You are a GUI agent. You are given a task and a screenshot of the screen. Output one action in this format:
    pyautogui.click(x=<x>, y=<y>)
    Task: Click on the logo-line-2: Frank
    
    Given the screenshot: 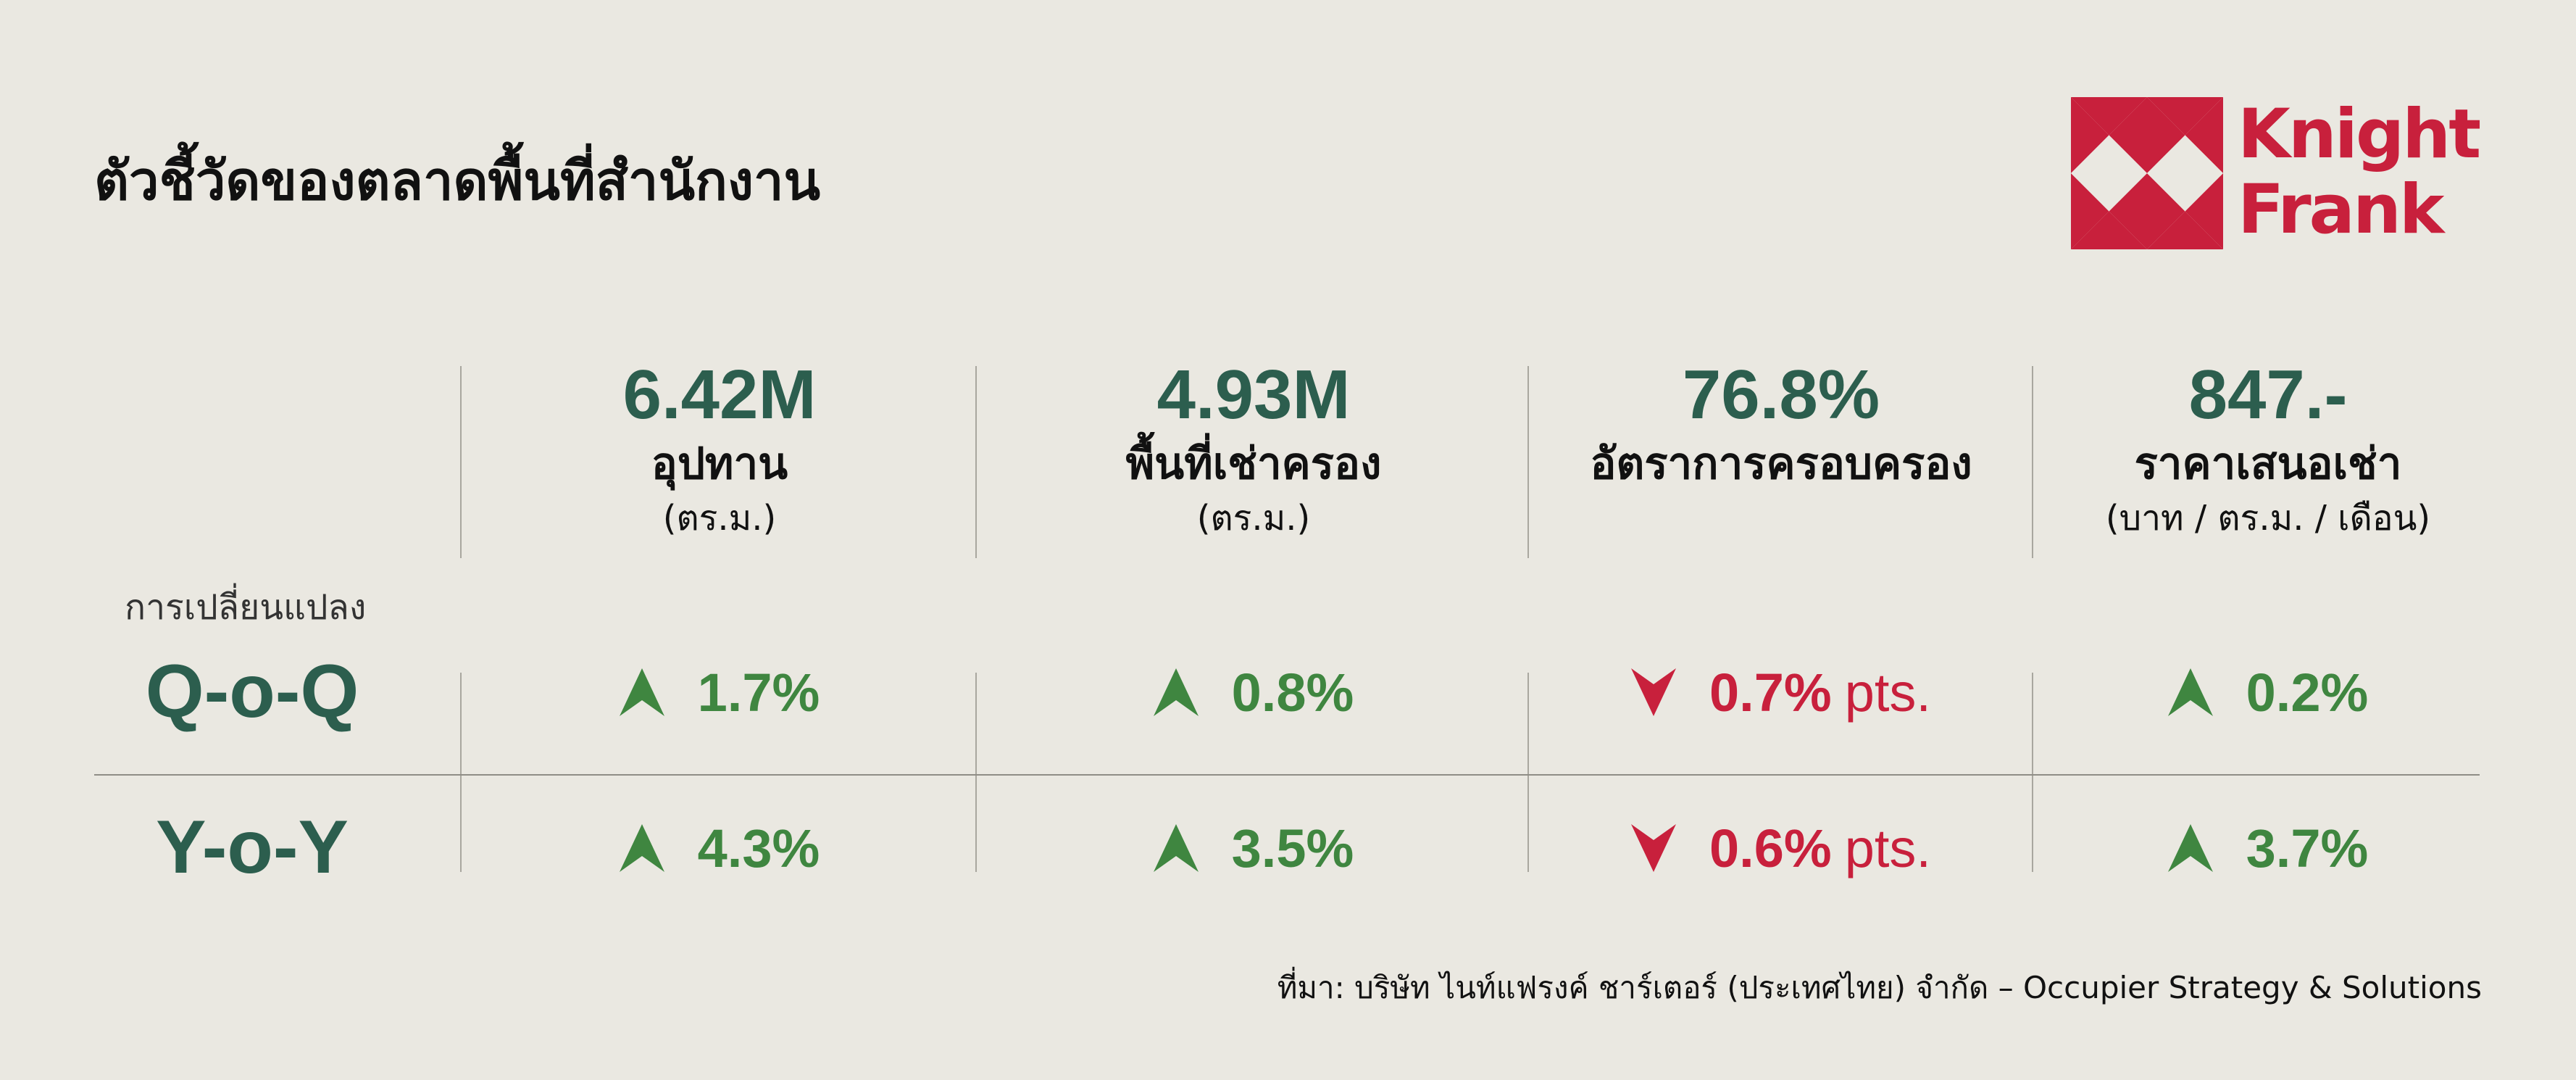 What is the action you would take?
    pyautogui.click(x=2341, y=209)
    